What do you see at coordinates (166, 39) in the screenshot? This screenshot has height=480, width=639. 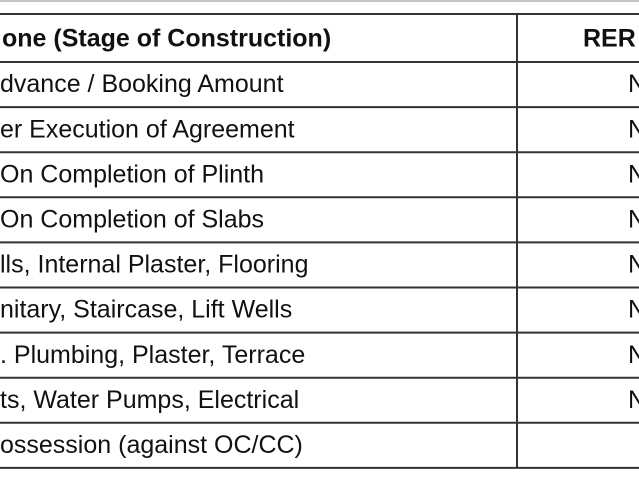 I see `header-cell: one (Stage of Construction)` at bounding box center [166, 39].